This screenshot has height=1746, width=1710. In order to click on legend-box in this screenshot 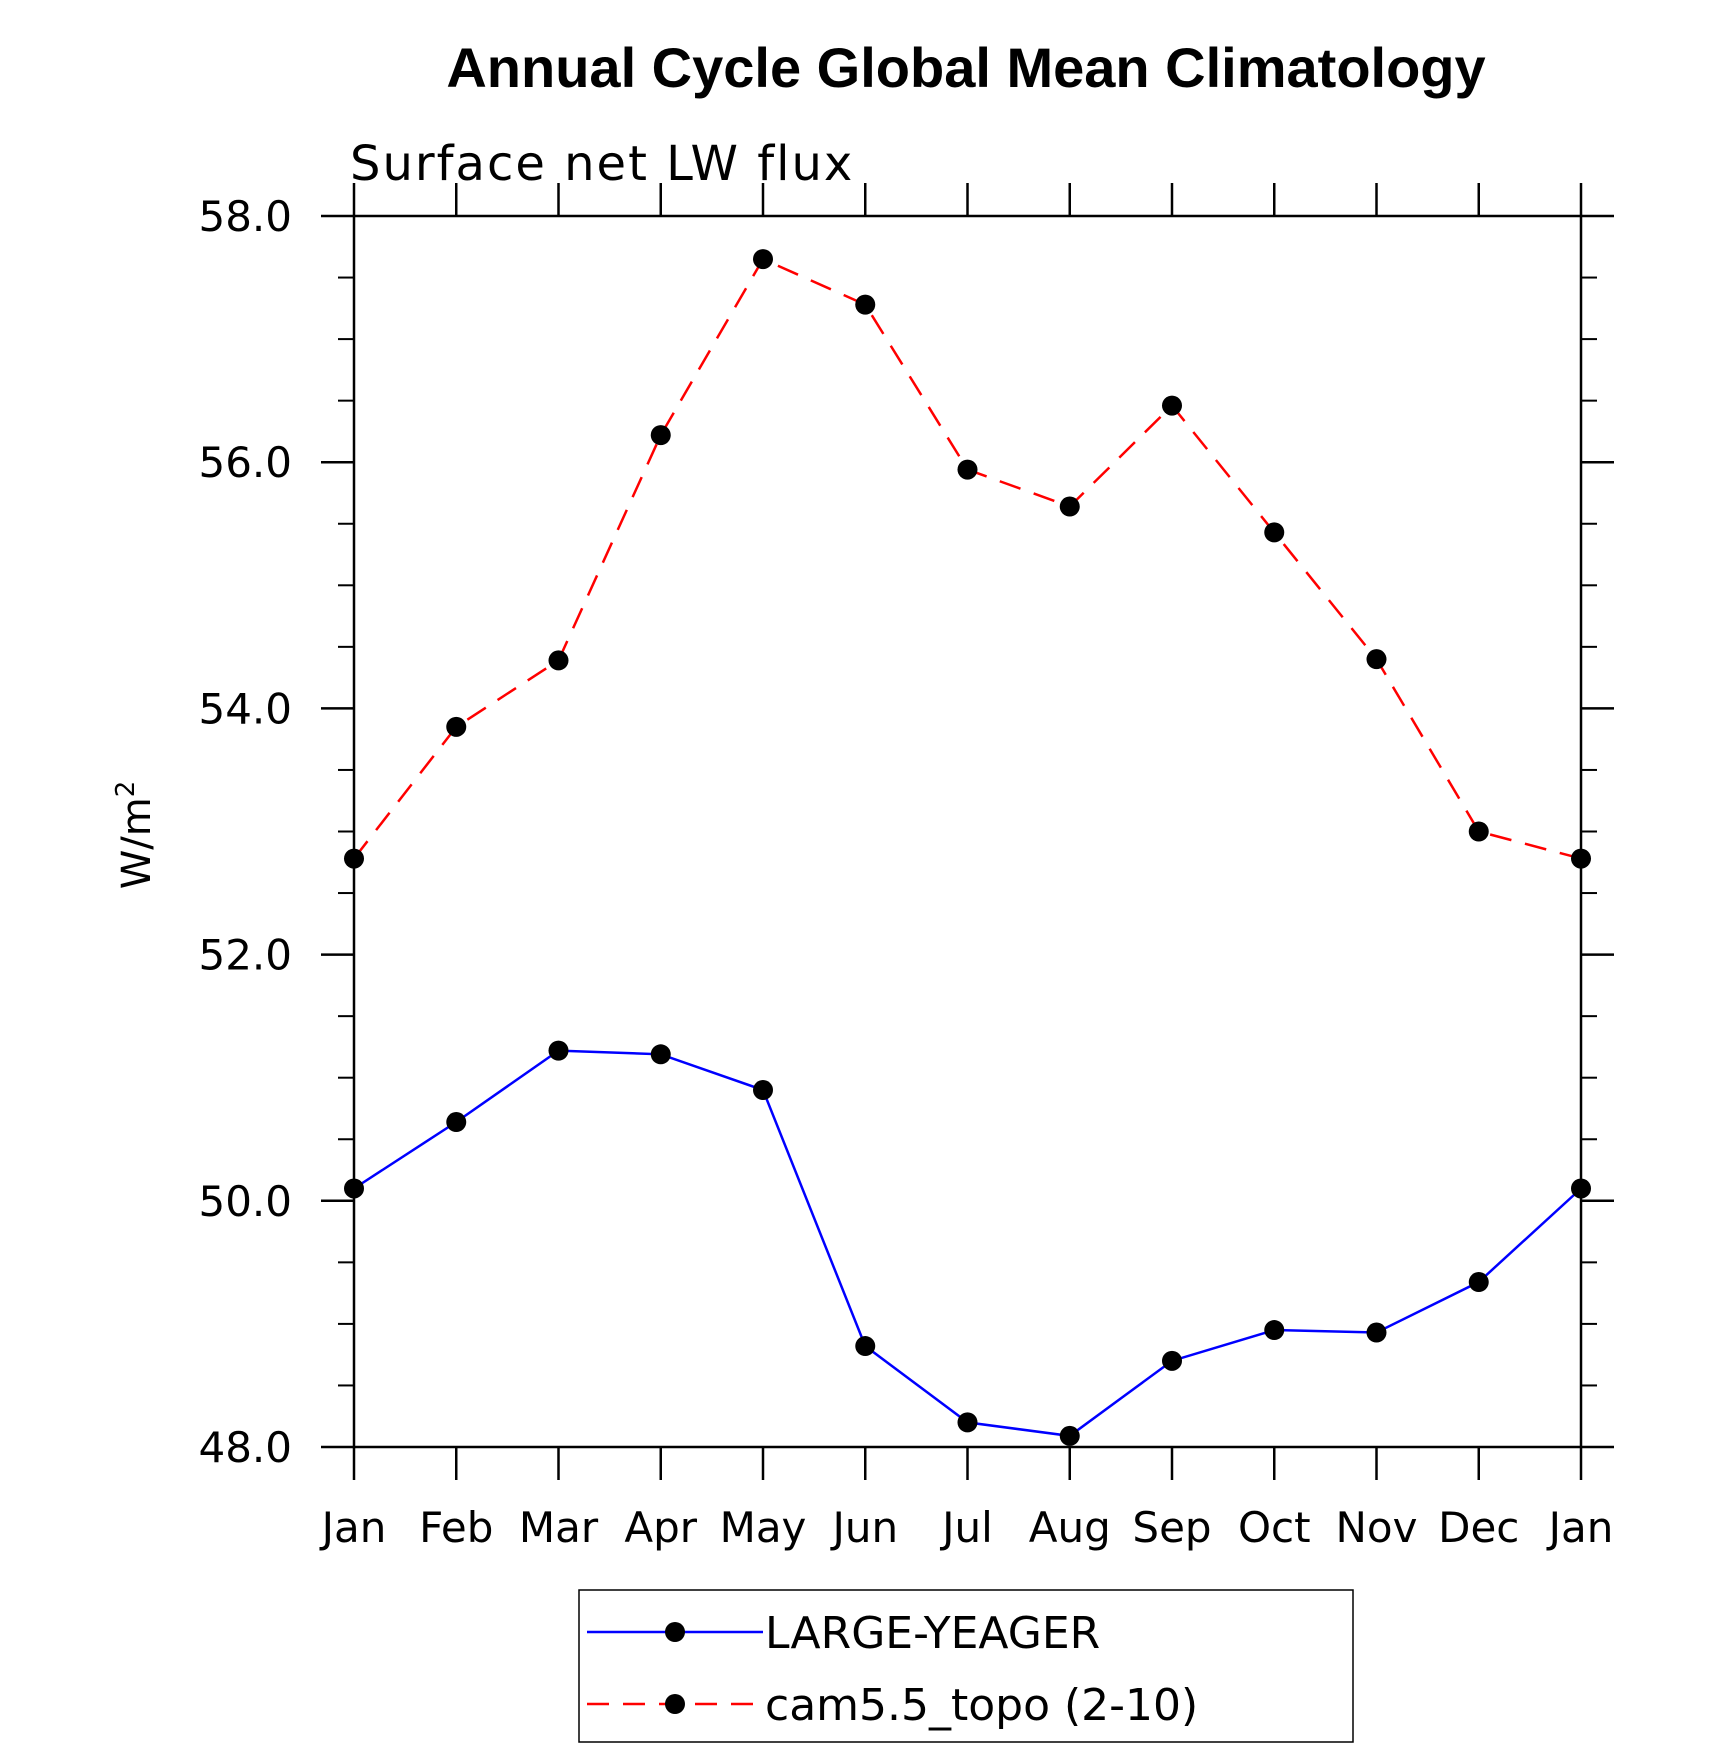, I will do `click(966, 1666)`.